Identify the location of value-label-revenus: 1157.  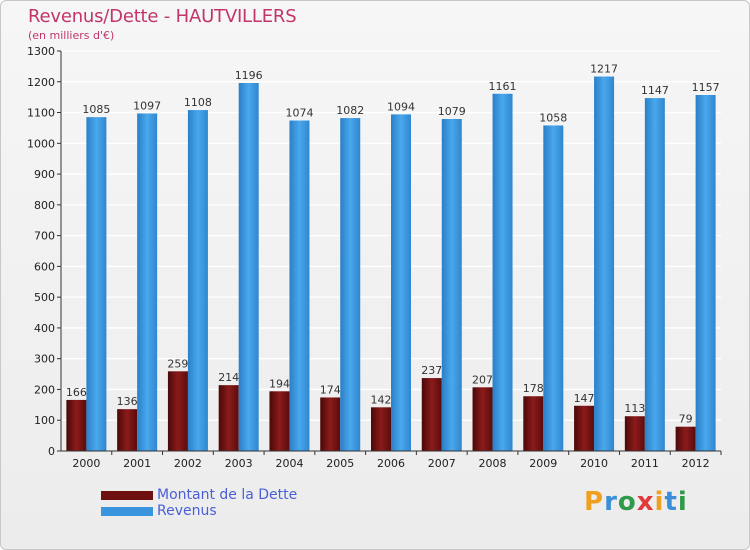
(706, 87).